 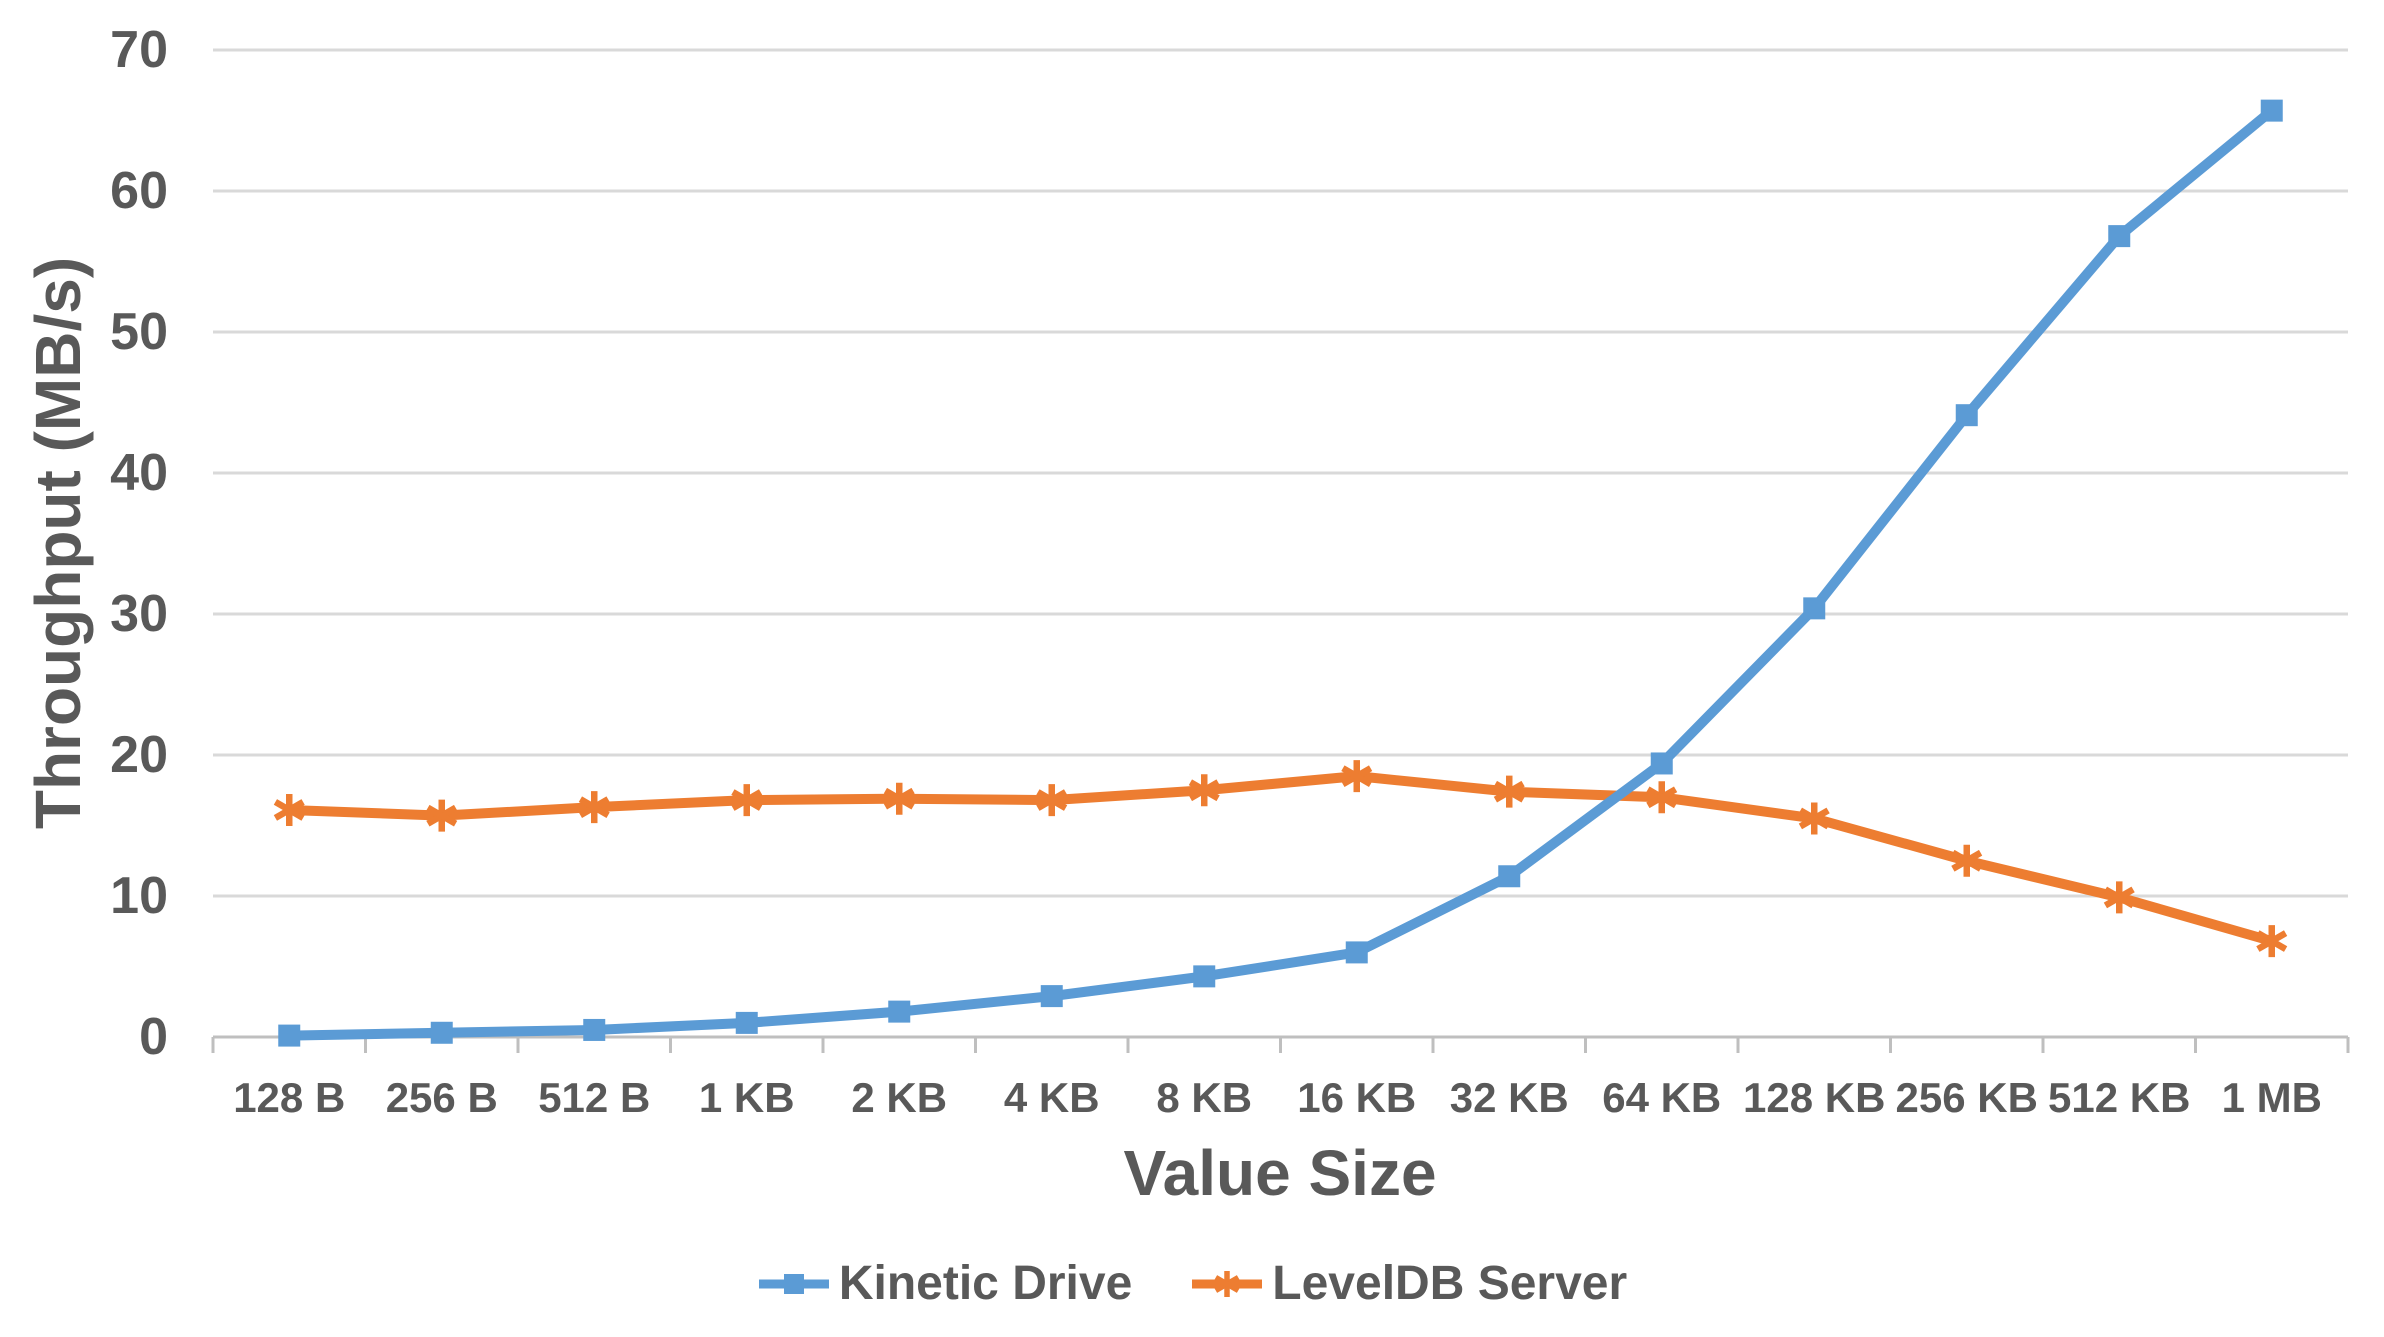 I want to click on y-tick-label-10: 10, so click(x=139, y=896).